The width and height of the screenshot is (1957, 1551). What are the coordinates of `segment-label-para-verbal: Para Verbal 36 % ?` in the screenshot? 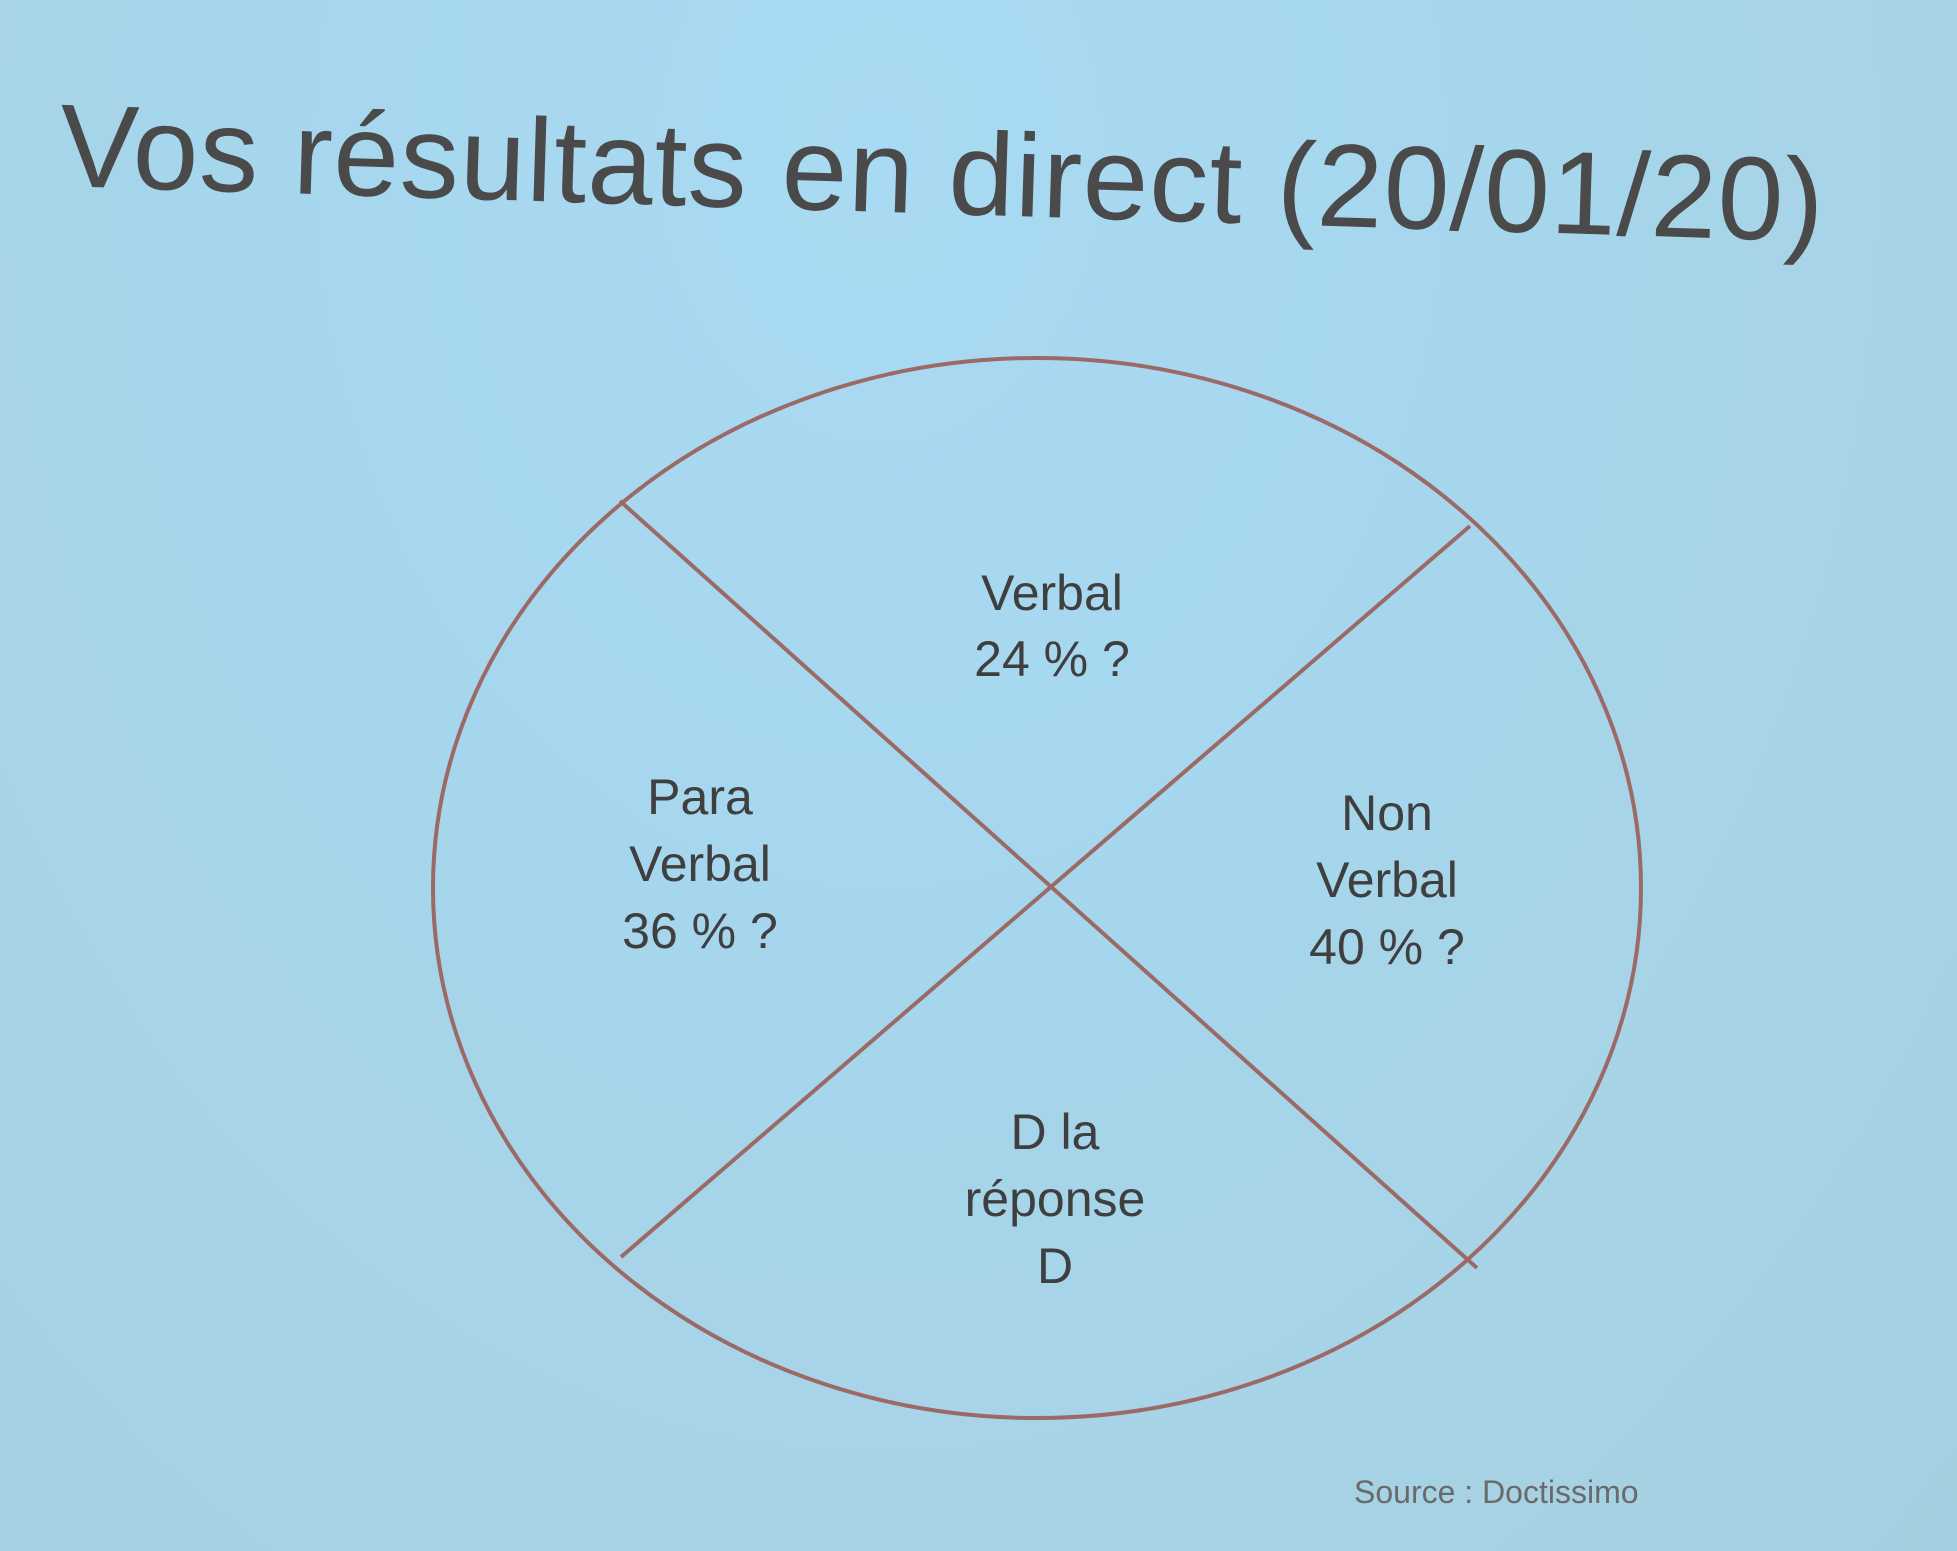 It's located at (700, 864).